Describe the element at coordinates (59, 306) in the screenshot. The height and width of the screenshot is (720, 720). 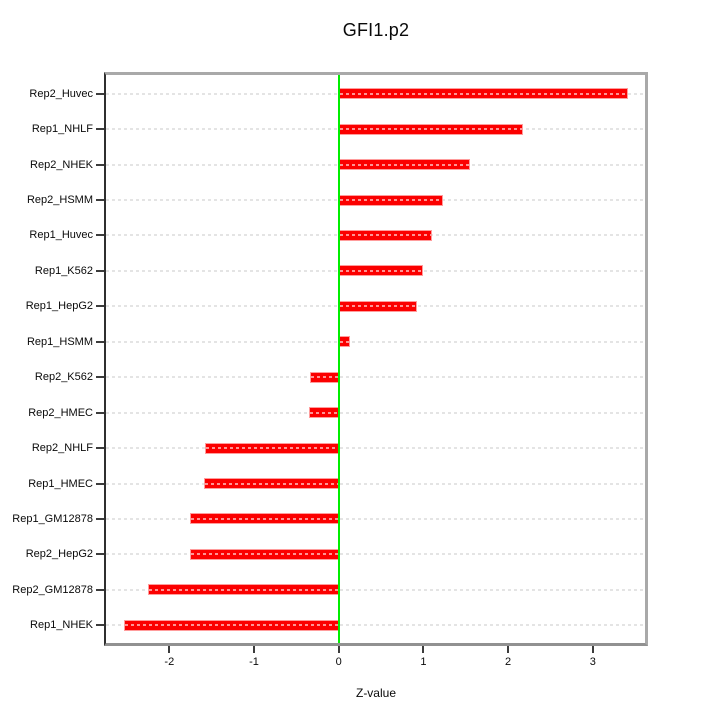
I see `y-axis-label: Rep1_HepG2` at that location.